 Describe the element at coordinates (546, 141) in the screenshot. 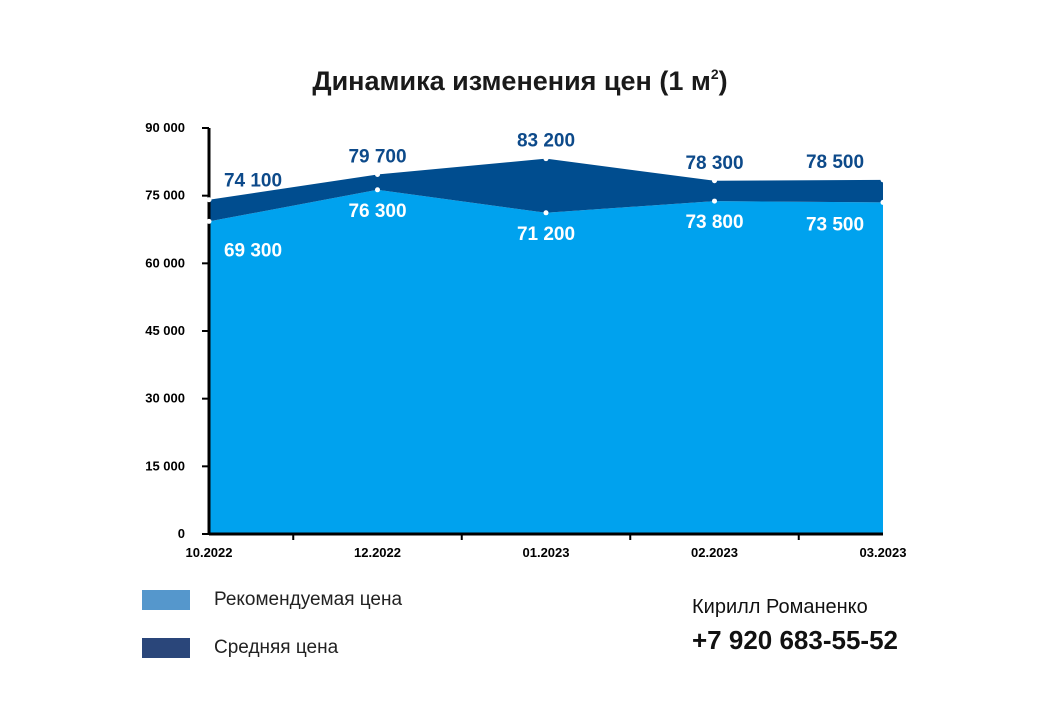

I see `data-label-average: 83 200` at that location.